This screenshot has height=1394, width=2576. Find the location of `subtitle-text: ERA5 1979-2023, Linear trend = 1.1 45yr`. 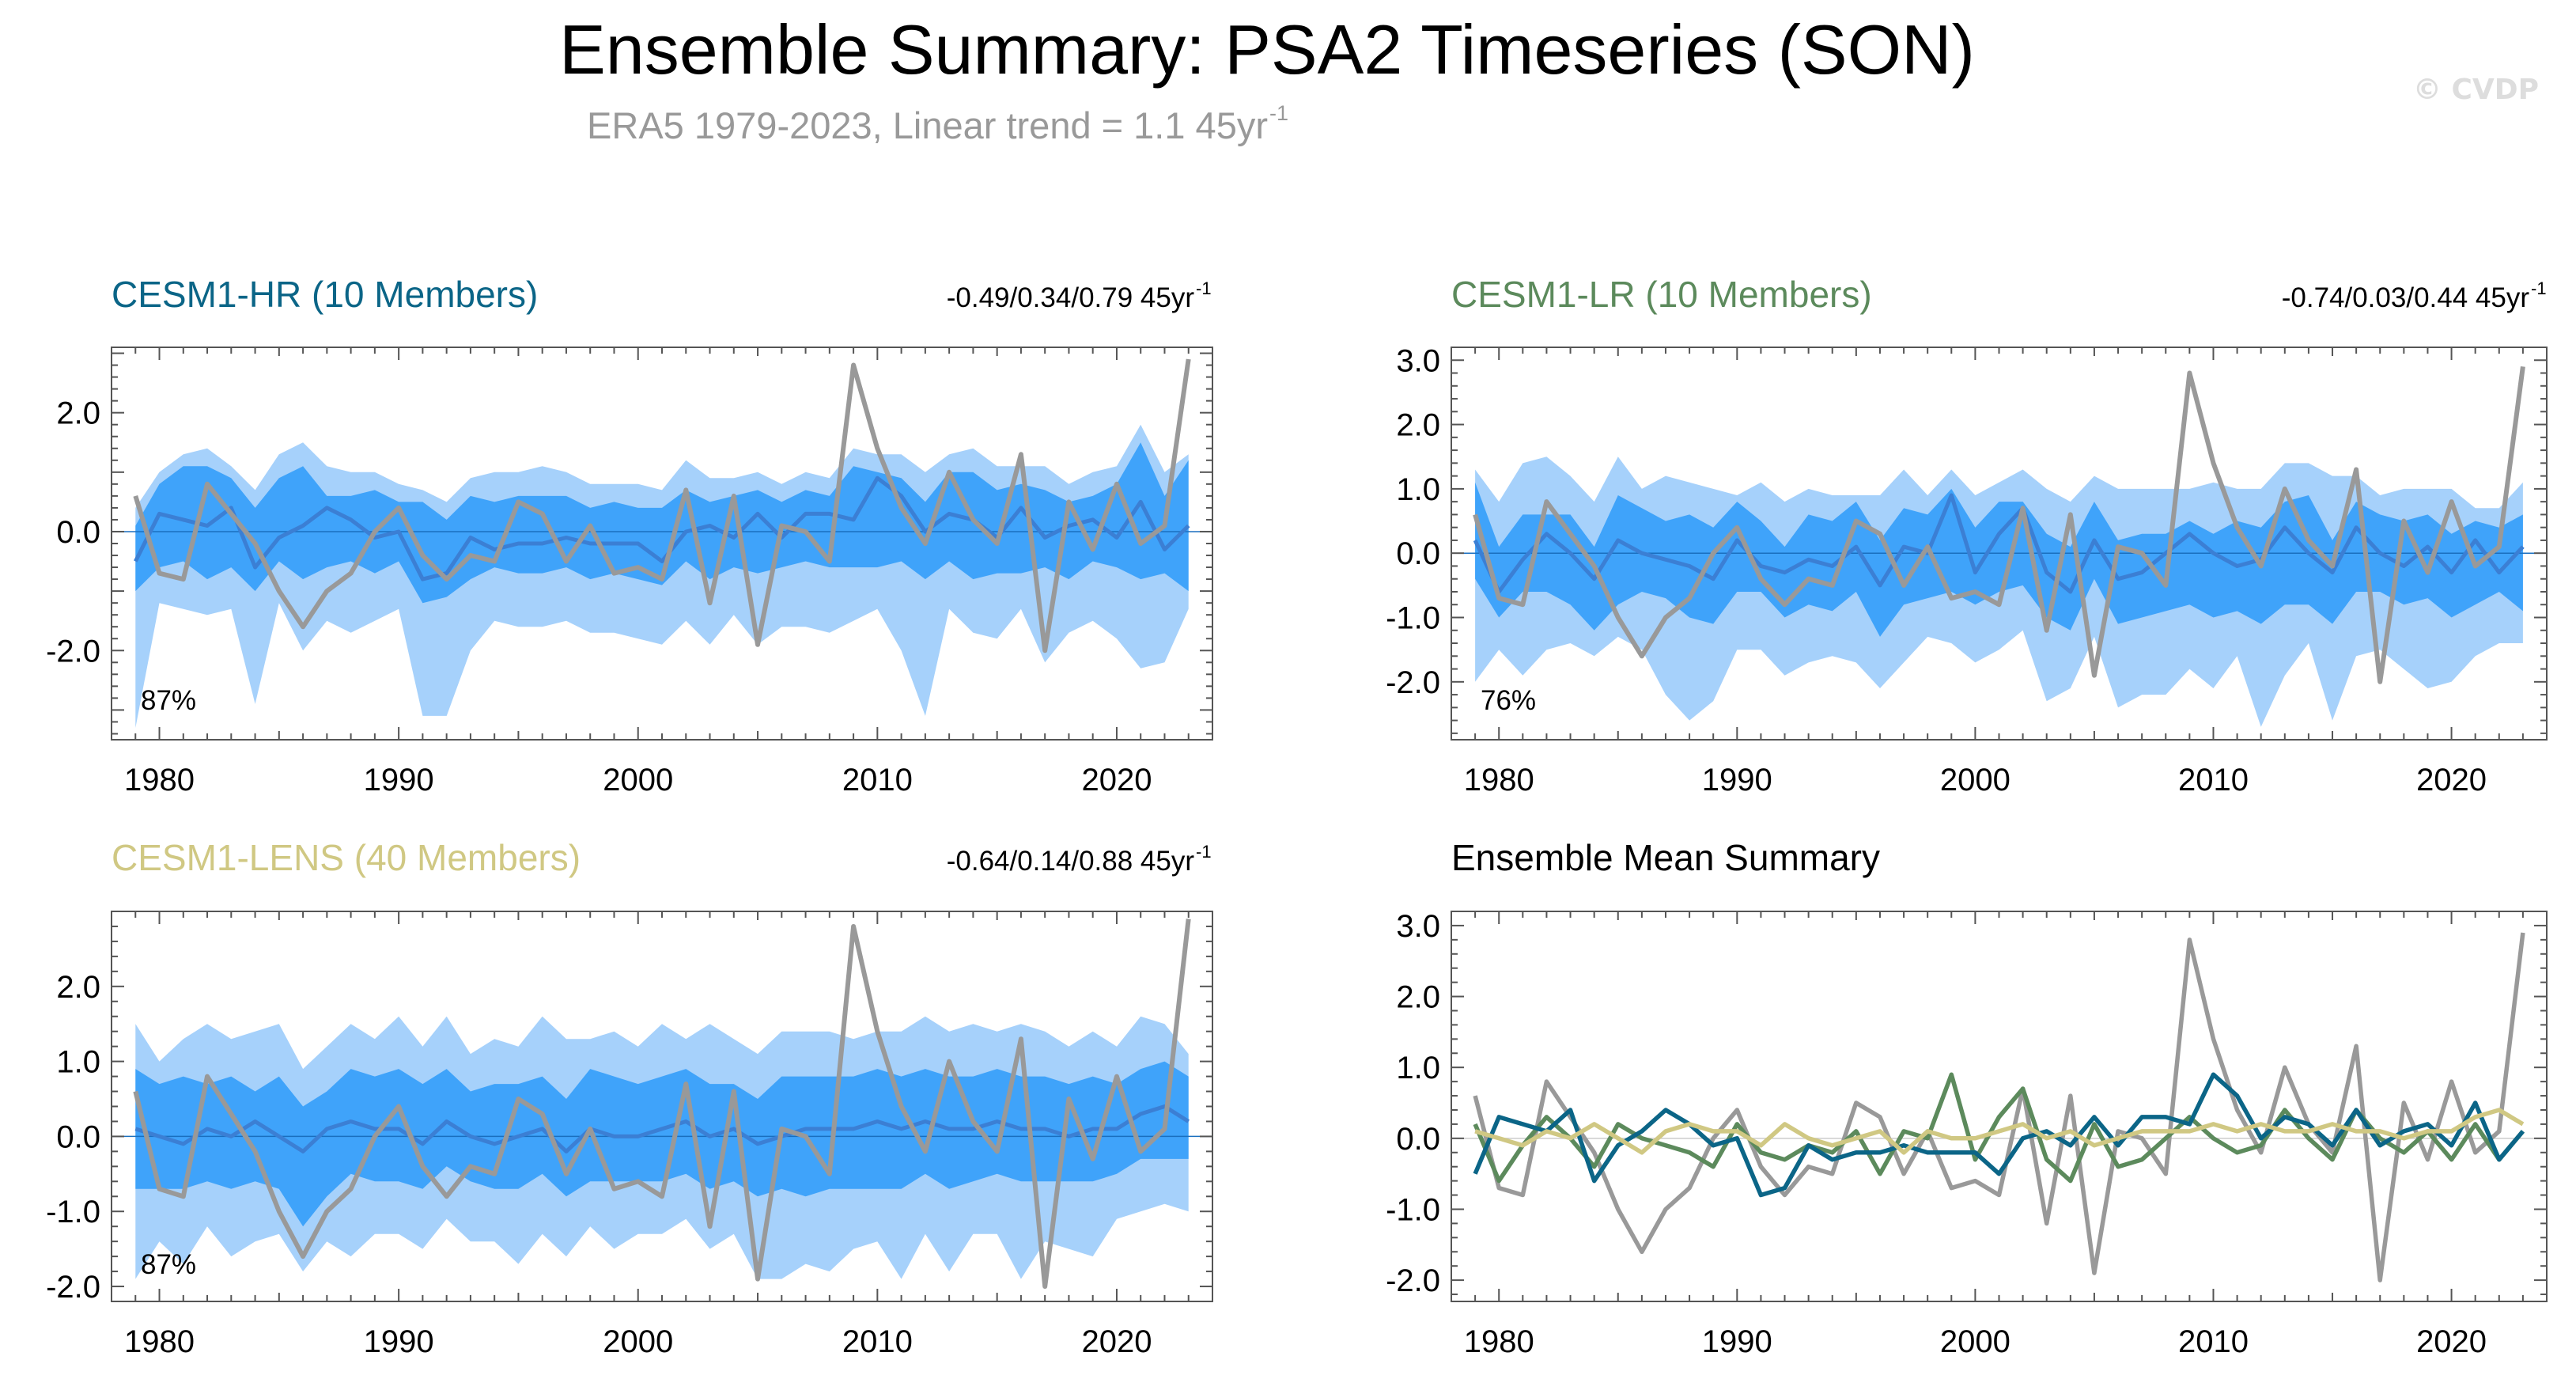

subtitle-text: ERA5 1979-2023, Linear trend = 1.1 45yr is located at coordinates (927, 125).